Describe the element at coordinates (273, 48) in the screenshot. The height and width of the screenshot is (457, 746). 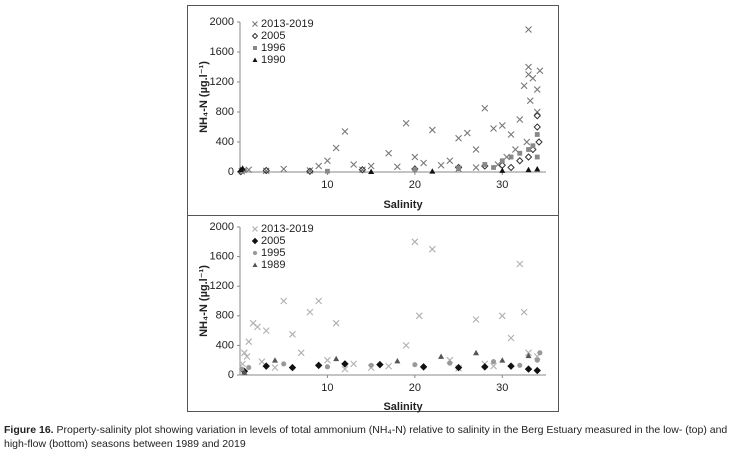
I see `legend-label: 1996` at that location.